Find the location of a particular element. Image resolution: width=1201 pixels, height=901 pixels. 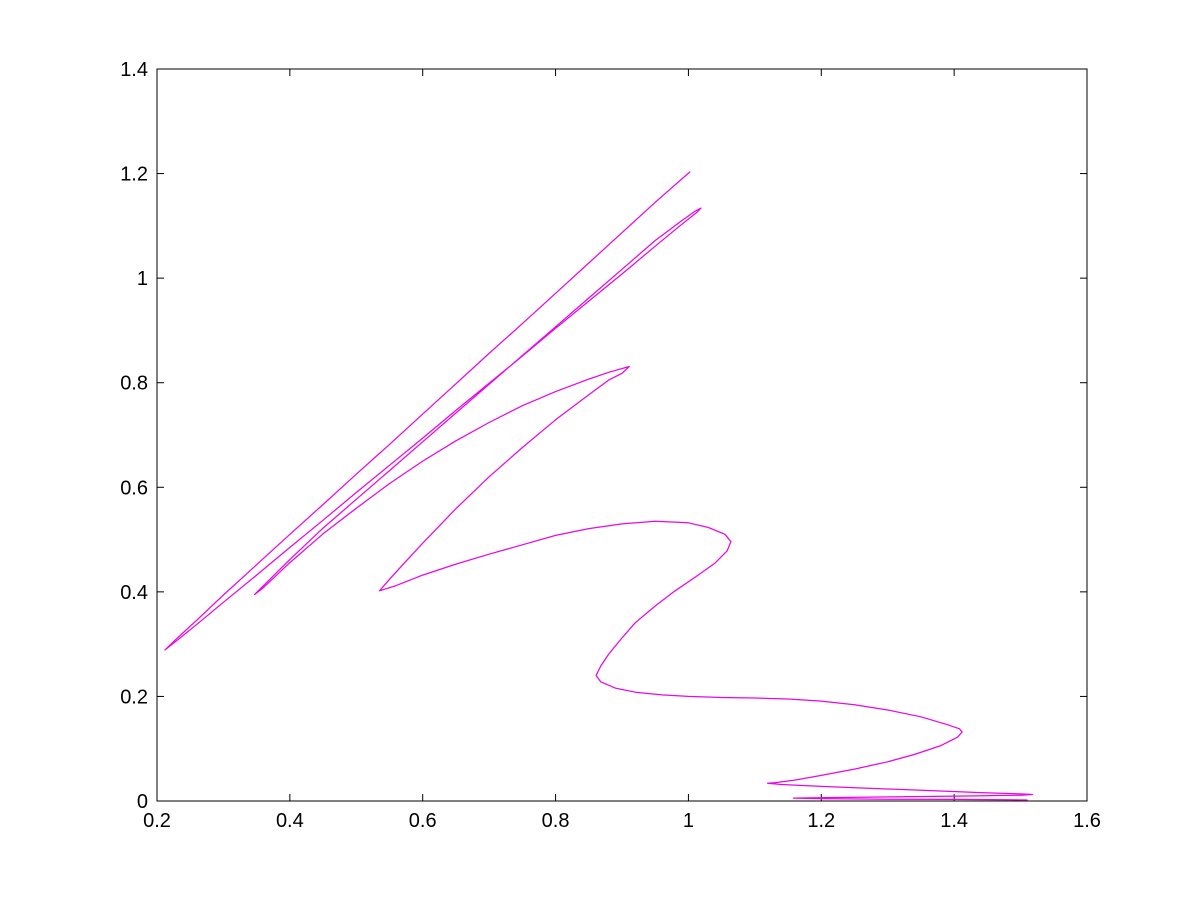

y-tick-label: 0 is located at coordinates (142, 802).